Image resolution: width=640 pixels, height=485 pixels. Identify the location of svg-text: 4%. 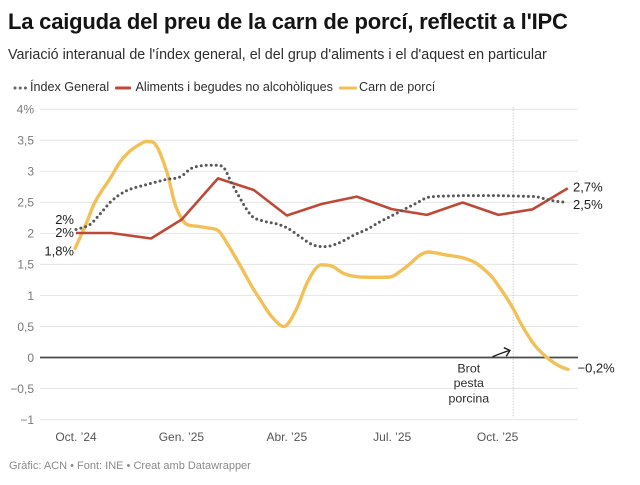
(26, 110).